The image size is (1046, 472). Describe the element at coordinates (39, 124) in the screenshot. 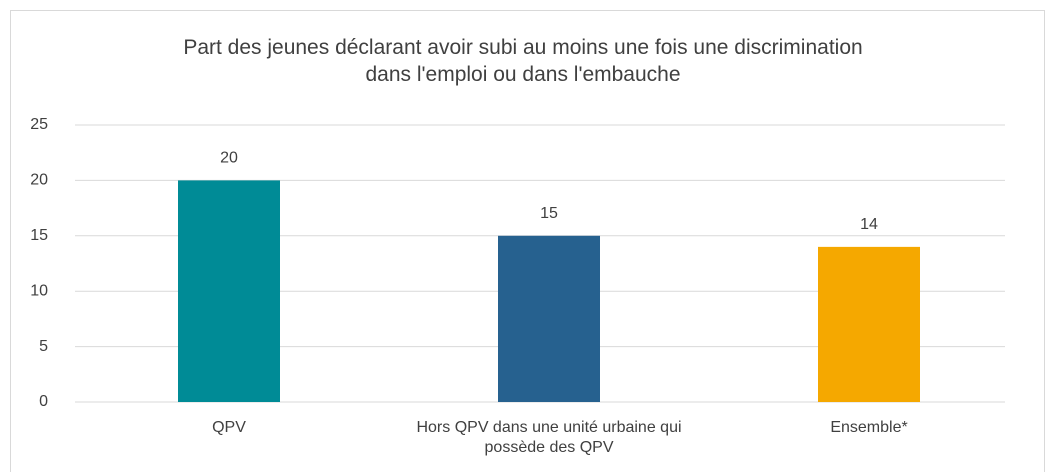

I see `y-tick-label: 25` at that location.